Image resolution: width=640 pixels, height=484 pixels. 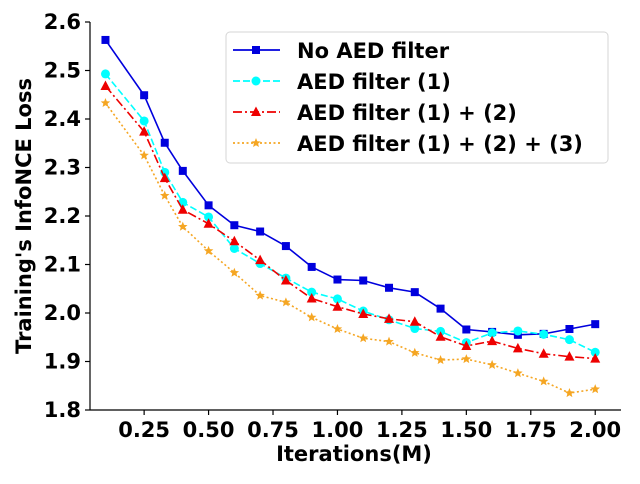 I want to click on x-tick-label: 0.25, so click(x=144, y=430).